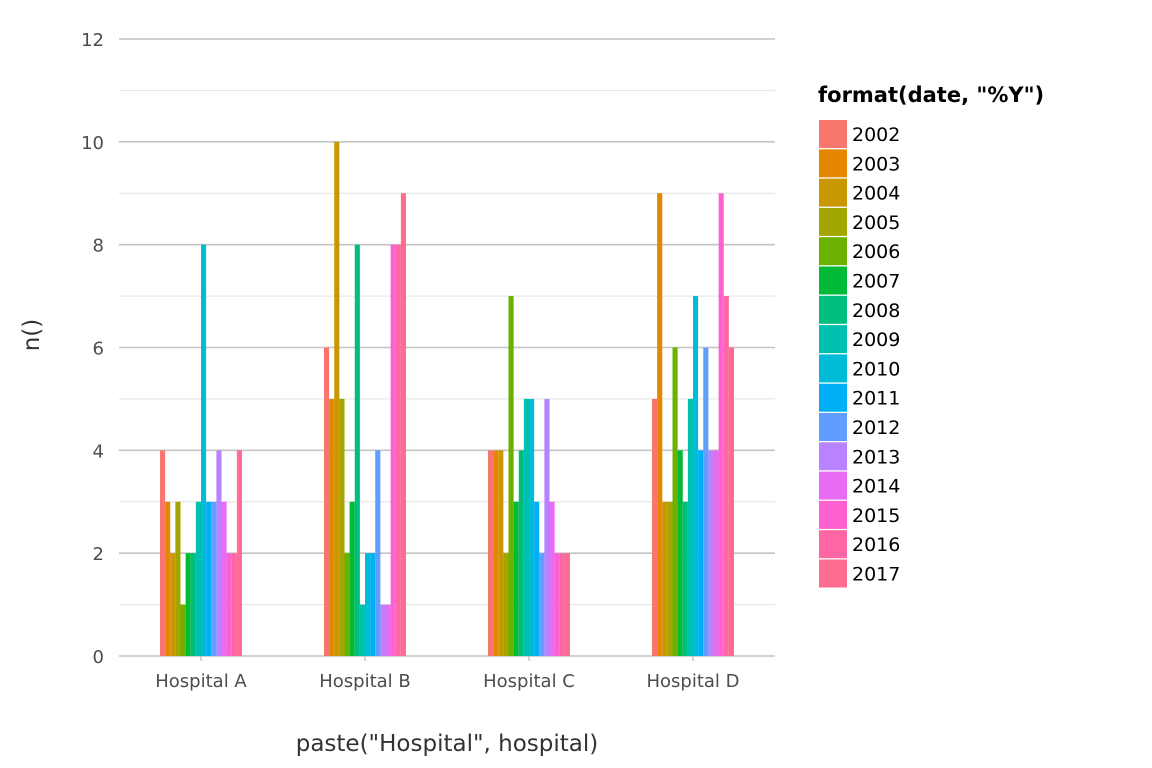  Describe the element at coordinates (876, 194) in the screenshot. I see `legend-label: 2004` at that location.